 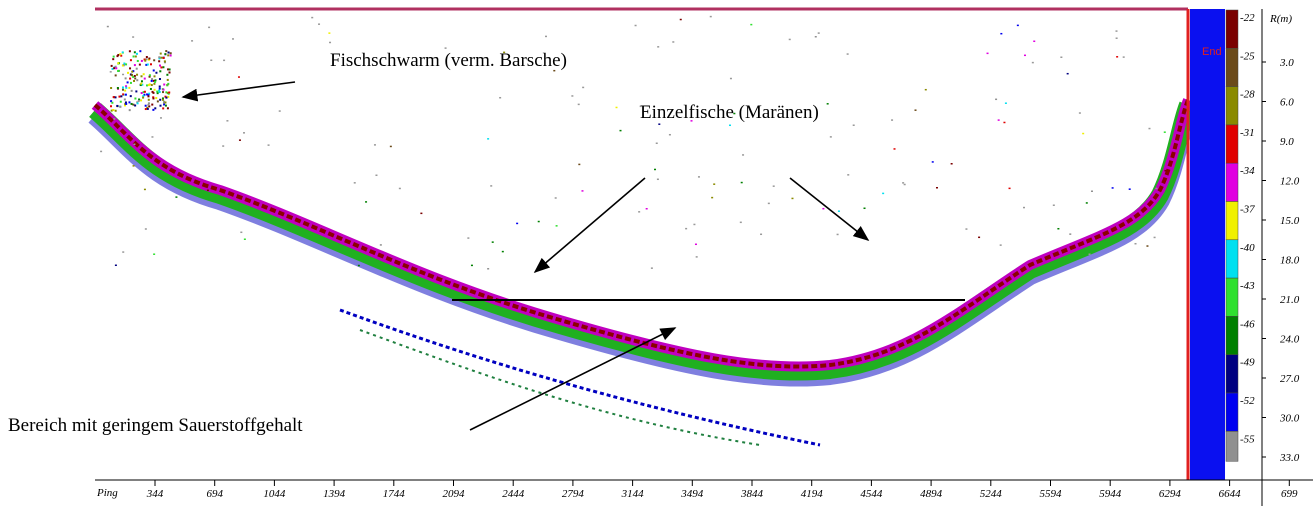 What do you see at coordinates (1287, 142) in the screenshot?
I see `depth-tick-label: 9.0` at bounding box center [1287, 142].